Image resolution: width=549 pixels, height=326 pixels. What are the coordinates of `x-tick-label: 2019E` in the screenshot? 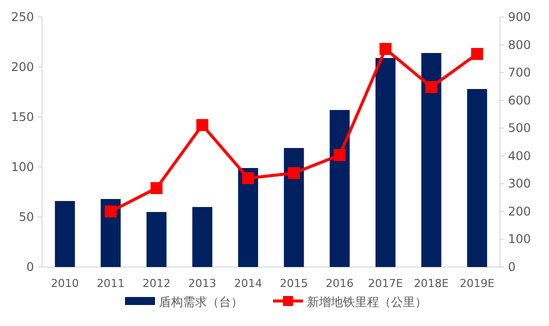 It's located at (477, 283).